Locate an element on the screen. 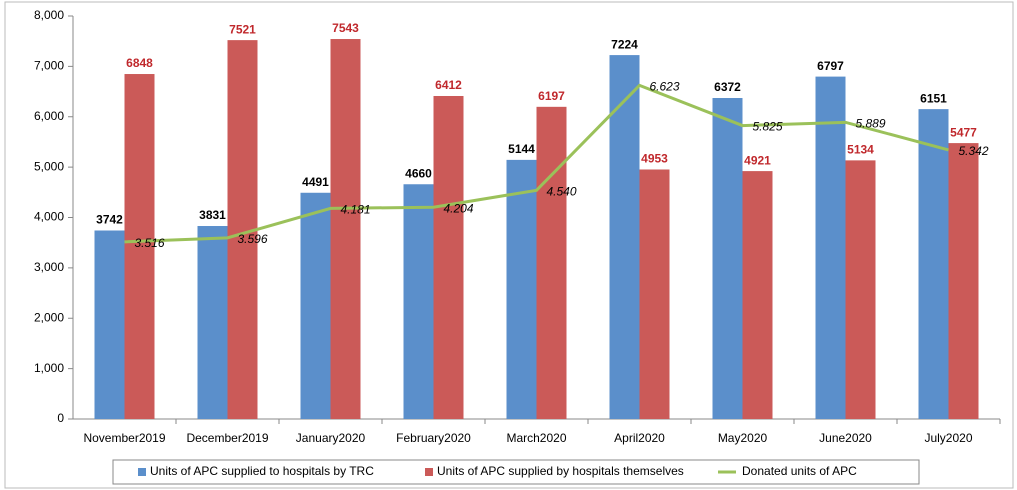  y-tick-label: 0 is located at coordinates (60, 418).